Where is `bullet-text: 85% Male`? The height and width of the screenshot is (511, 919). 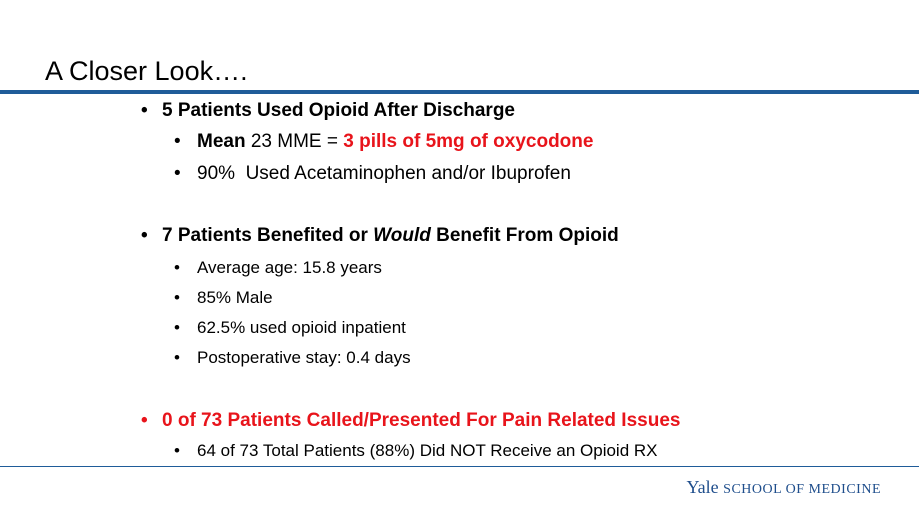
bullet-text: 85% Male is located at coordinates (235, 297).